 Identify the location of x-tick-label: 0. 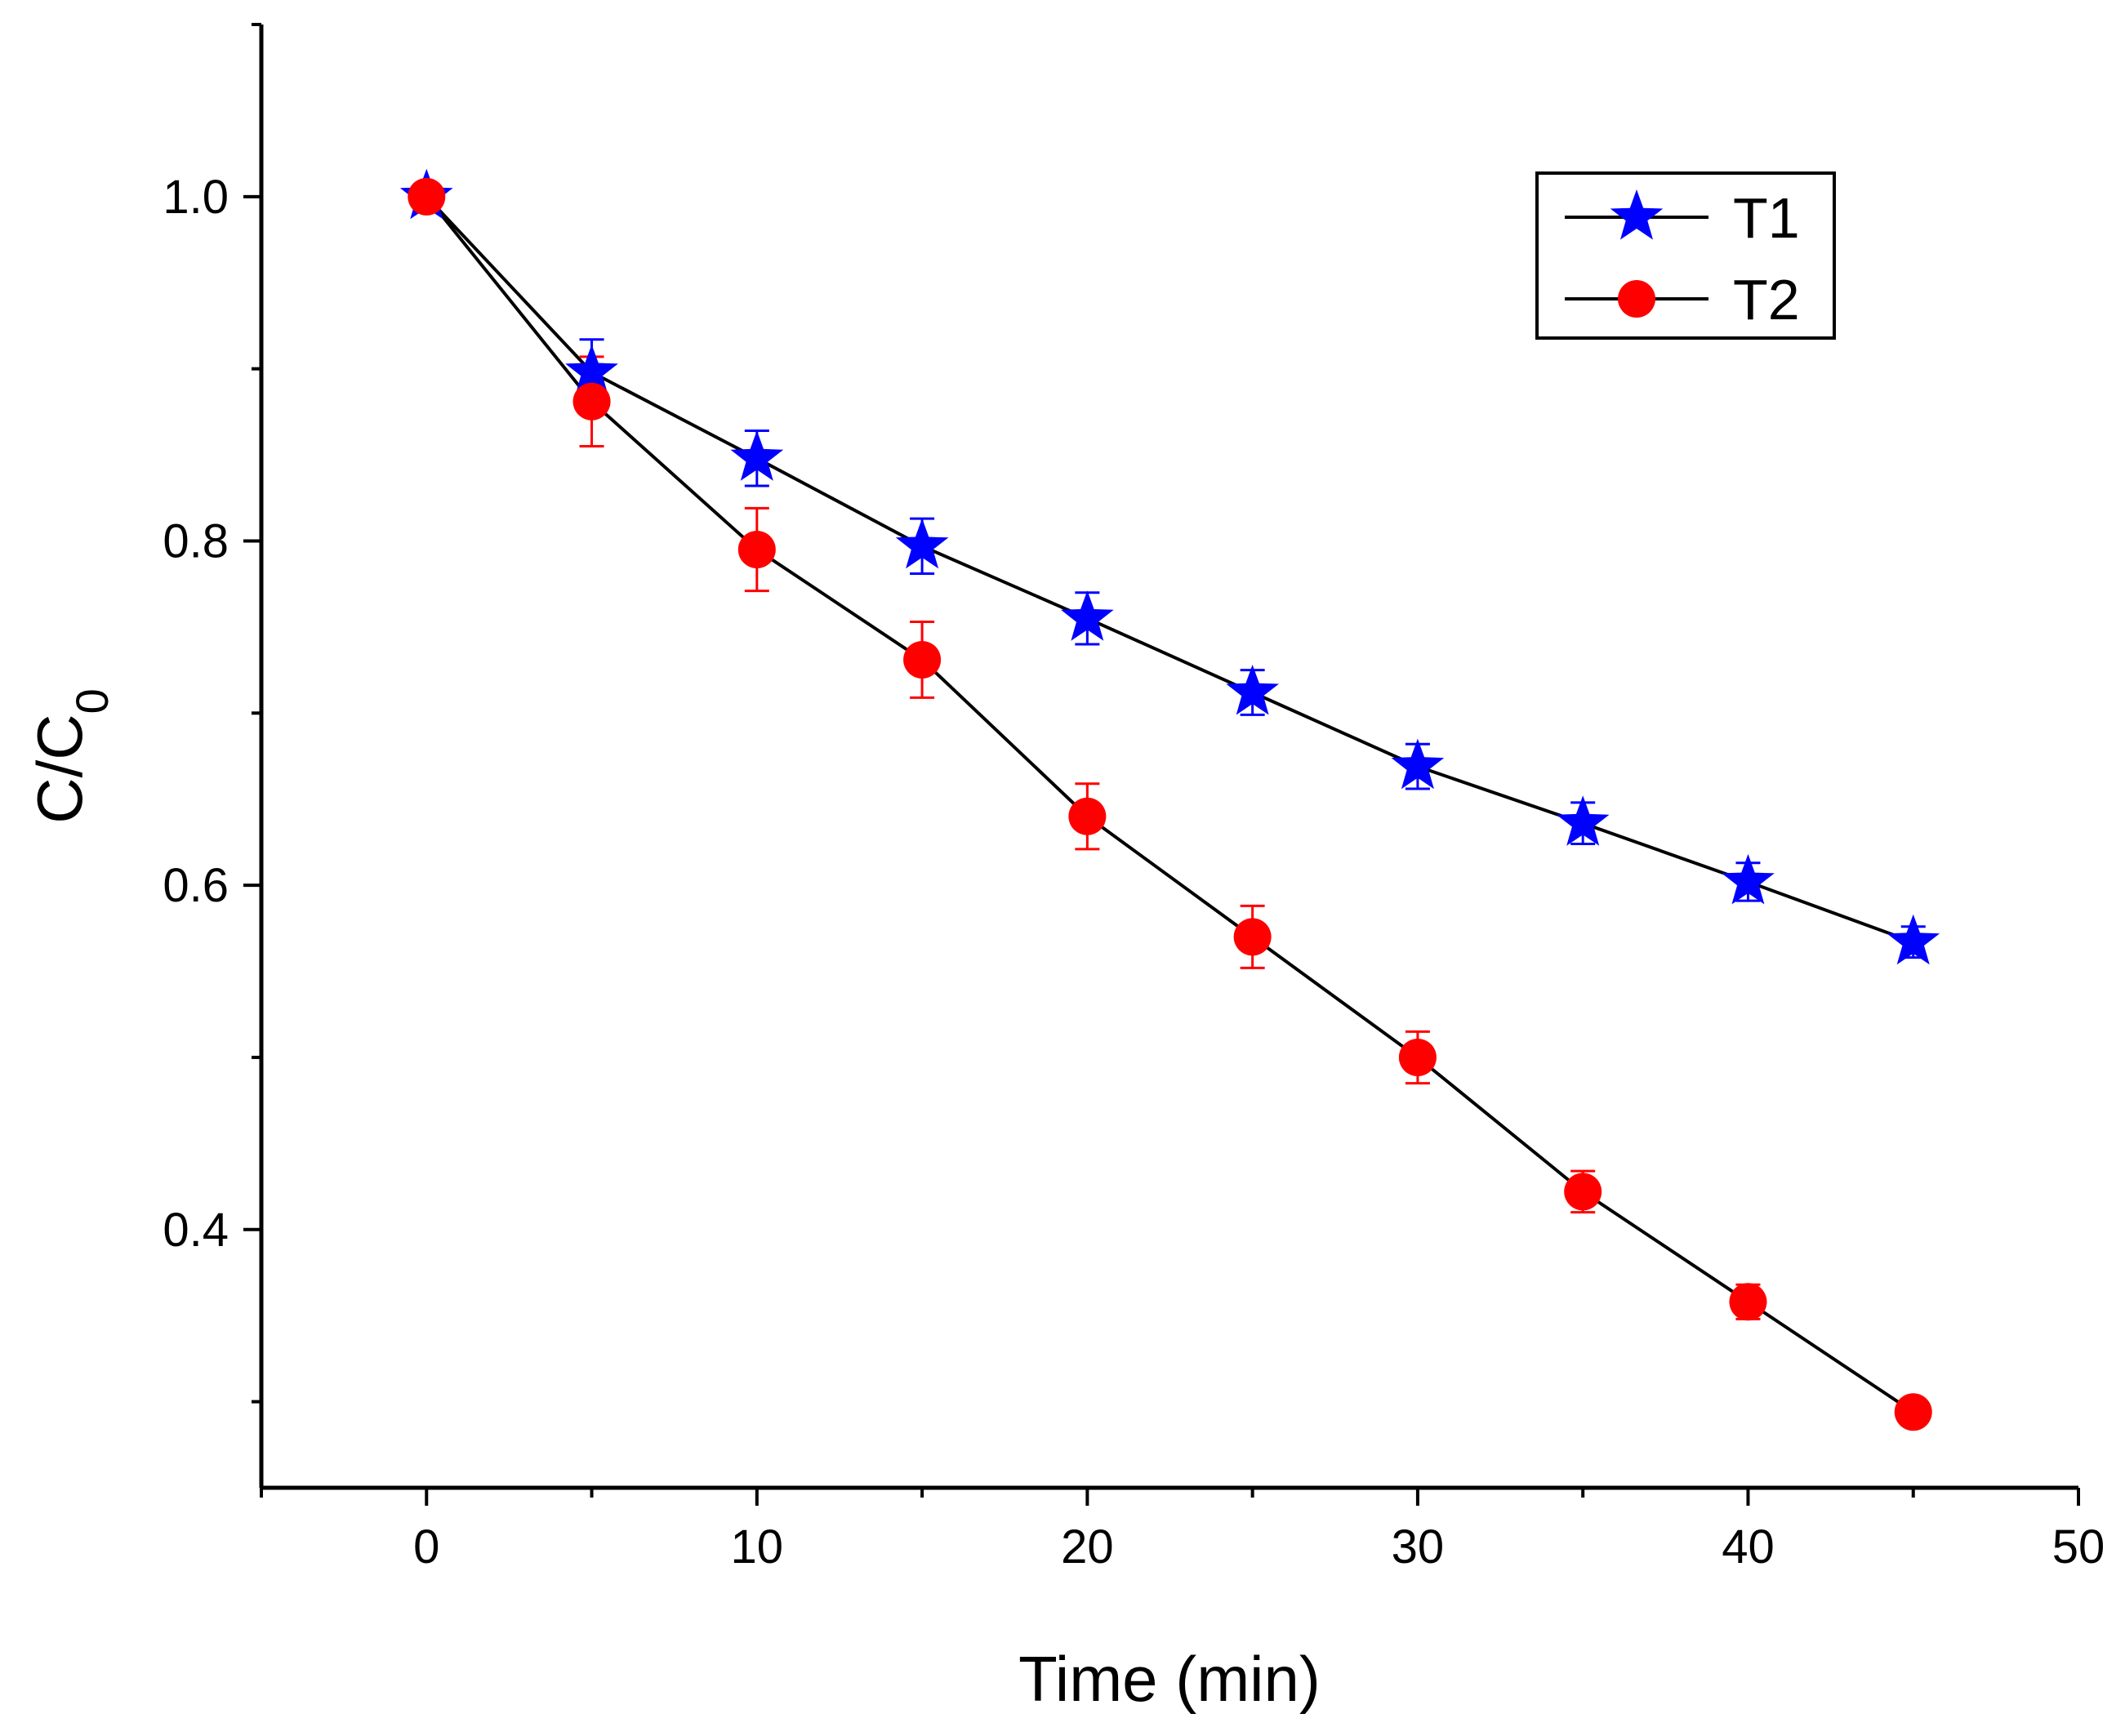
(426, 1547).